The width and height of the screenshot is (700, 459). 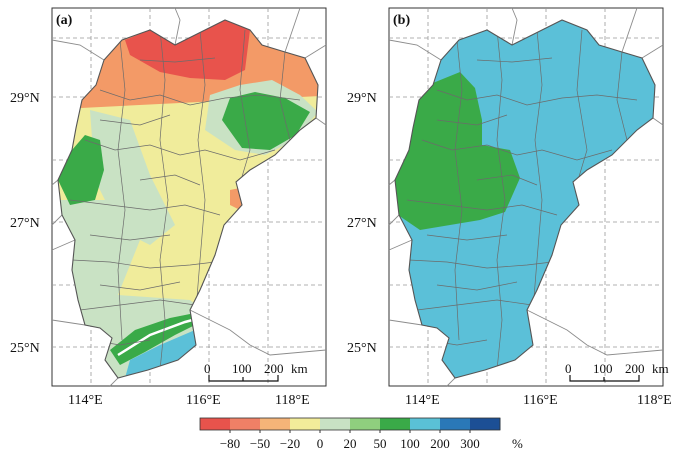 What do you see at coordinates (165, 354) in the screenshot?
I see `zone-blue-s-a` at bounding box center [165, 354].